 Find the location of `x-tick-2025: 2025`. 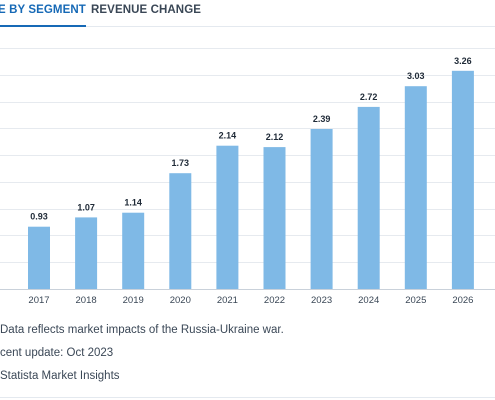

x-tick-2025: 2025 is located at coordinates (415, 300).